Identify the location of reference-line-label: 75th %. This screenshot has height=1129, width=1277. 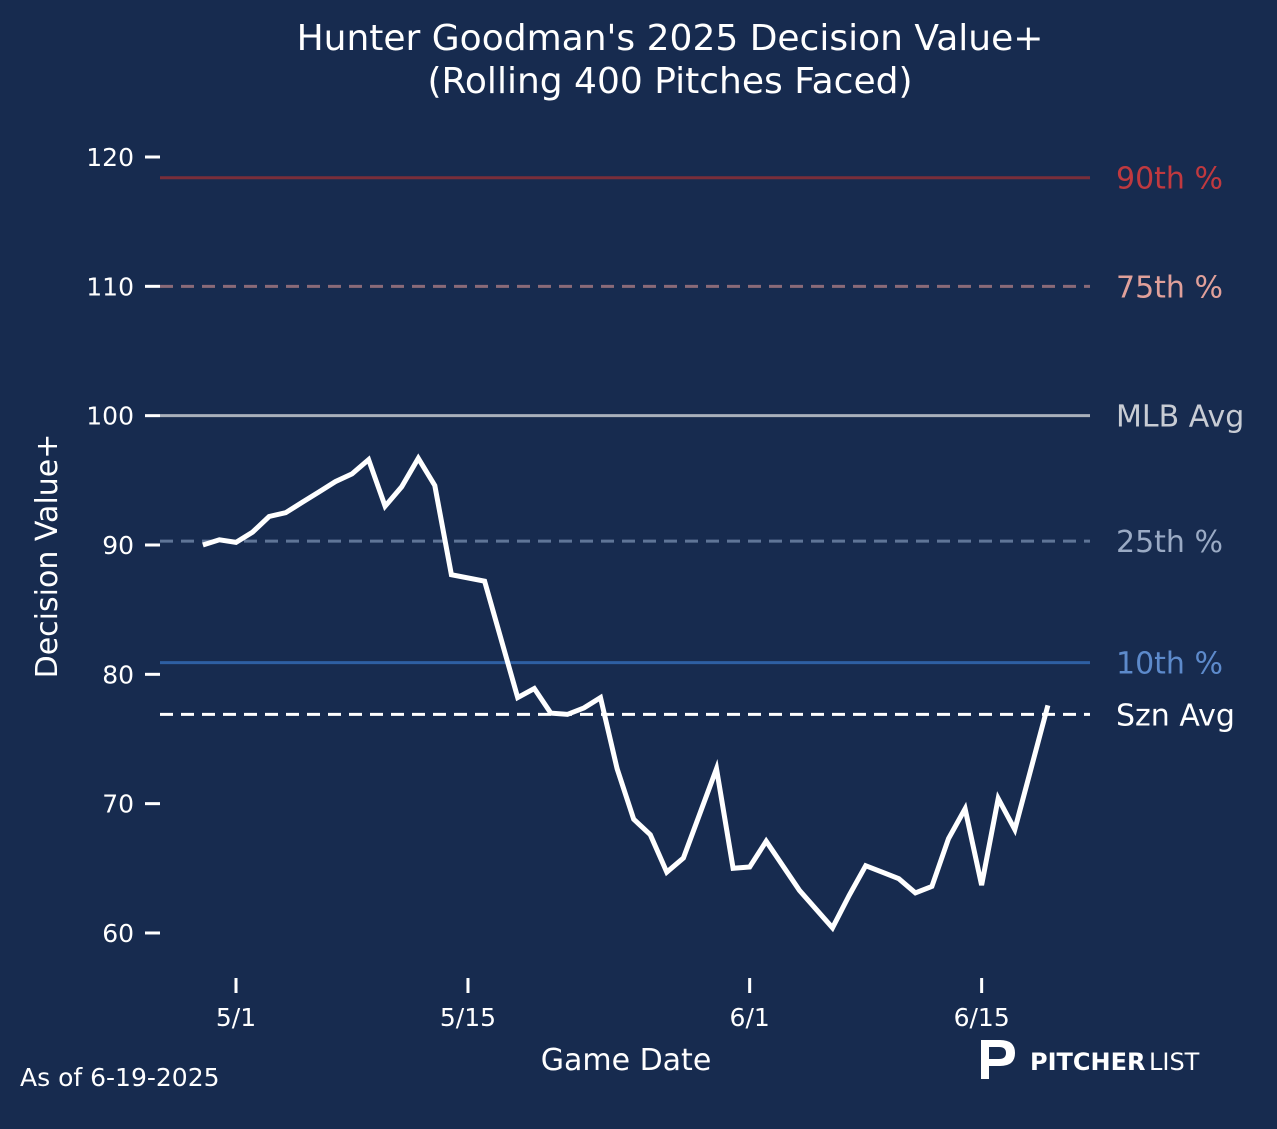
(1169, 287).